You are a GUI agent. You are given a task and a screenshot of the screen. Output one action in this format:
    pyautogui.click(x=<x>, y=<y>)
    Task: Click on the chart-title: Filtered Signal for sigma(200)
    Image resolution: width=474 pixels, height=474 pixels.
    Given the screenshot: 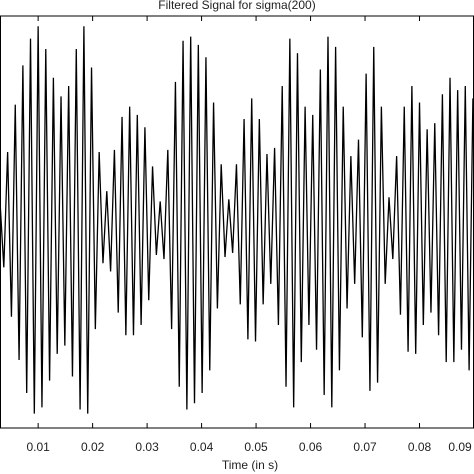 What is the action you would take?
    pyautogui.click(x=236, y=6)
    